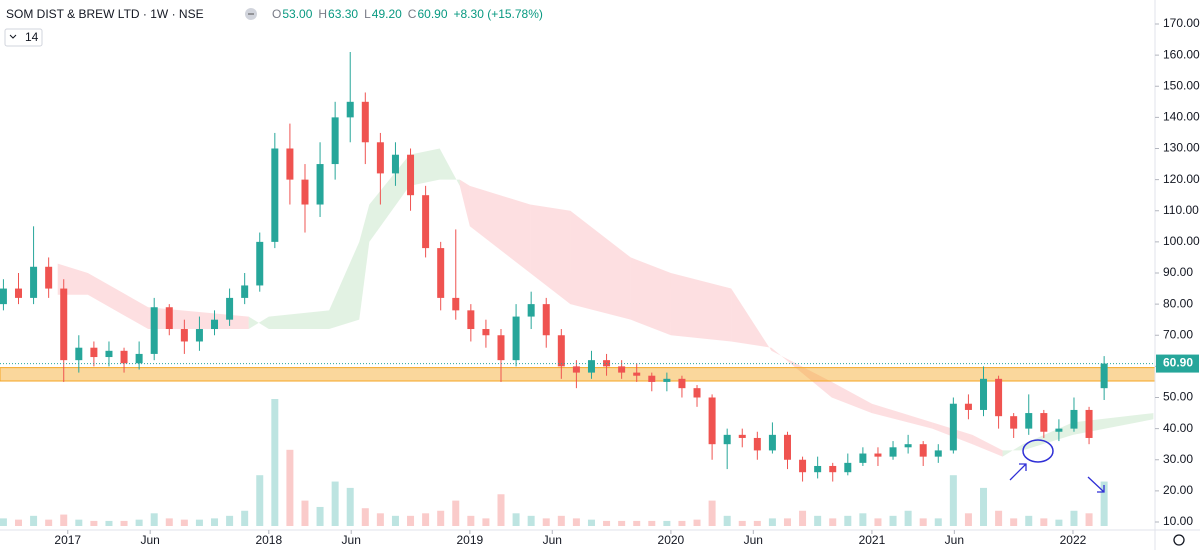 This screenshot has width=1200, height=550. I want to click on chevron, so click(13, 36).